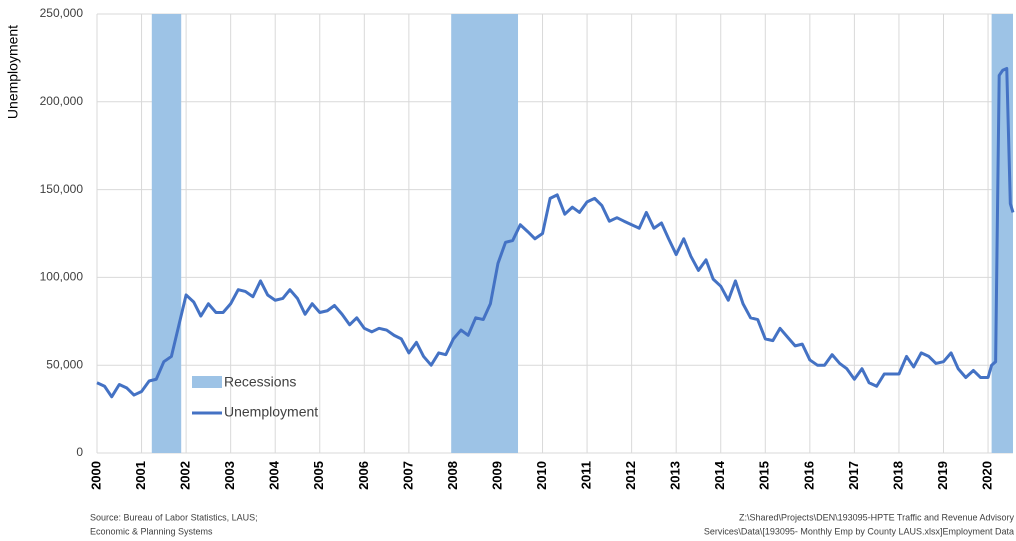  What do you see at coordinates (62, 189) in the screenshot?
I see `y-tick-label: 150,000` at bounding box center [62, 189].